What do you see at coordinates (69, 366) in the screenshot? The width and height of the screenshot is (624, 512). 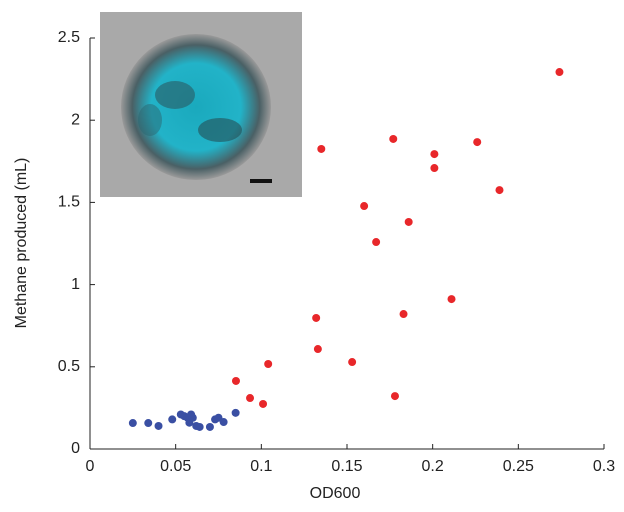 I see `y-tick-label: 0.5` at bounding box center [69, 366].